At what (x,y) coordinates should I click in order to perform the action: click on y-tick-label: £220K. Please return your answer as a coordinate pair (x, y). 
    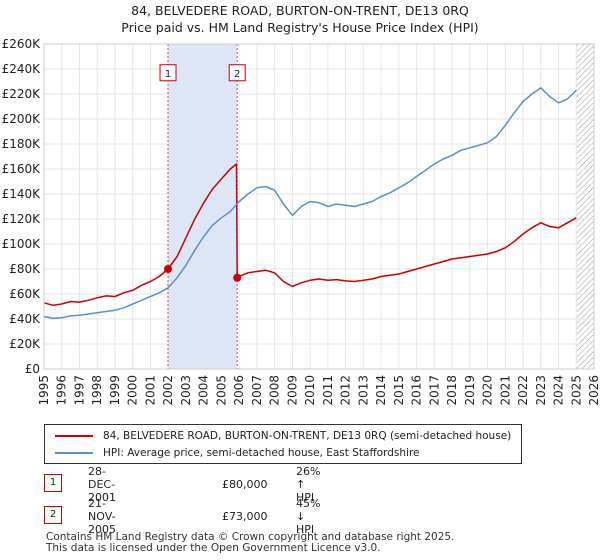
    Looking at the image, I should click on (22, 94).